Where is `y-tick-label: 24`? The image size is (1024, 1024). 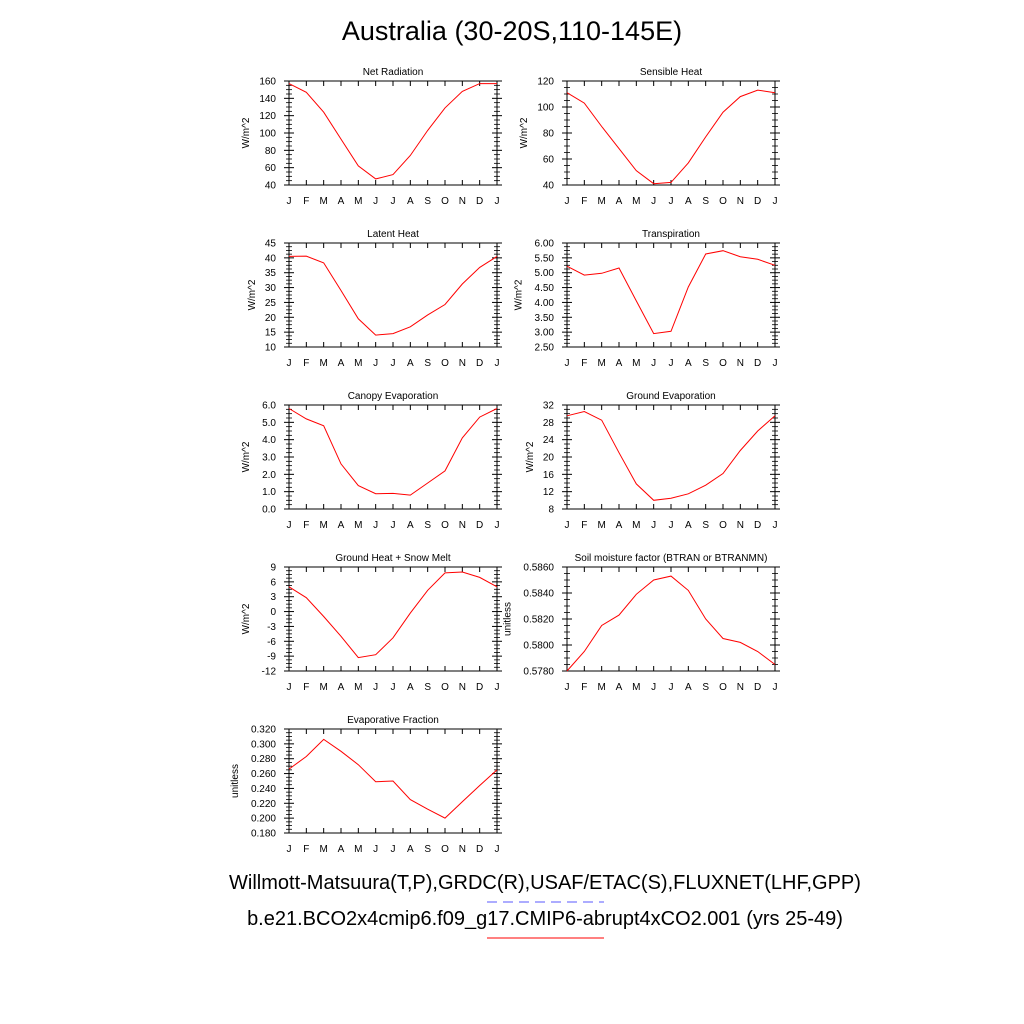
y-tick-label: 24 is located at coordinates (549, 440).